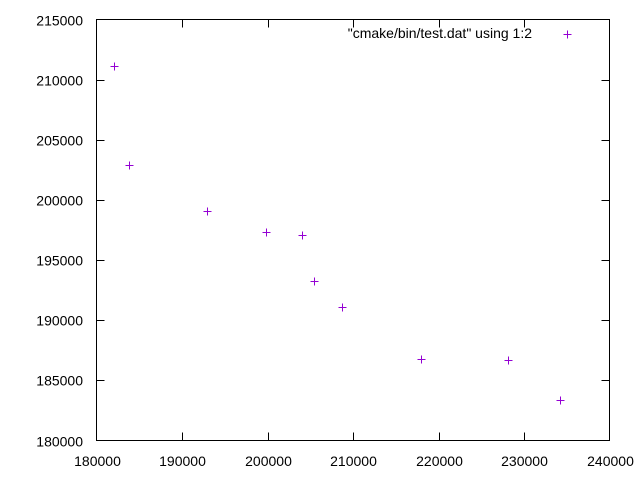 The height and width of the screenshot is (480, 640). What do you see at coordinates (610, 461) in the screenshot?
I see `x-tick-label: 240000` at bounding box center [610, 461].